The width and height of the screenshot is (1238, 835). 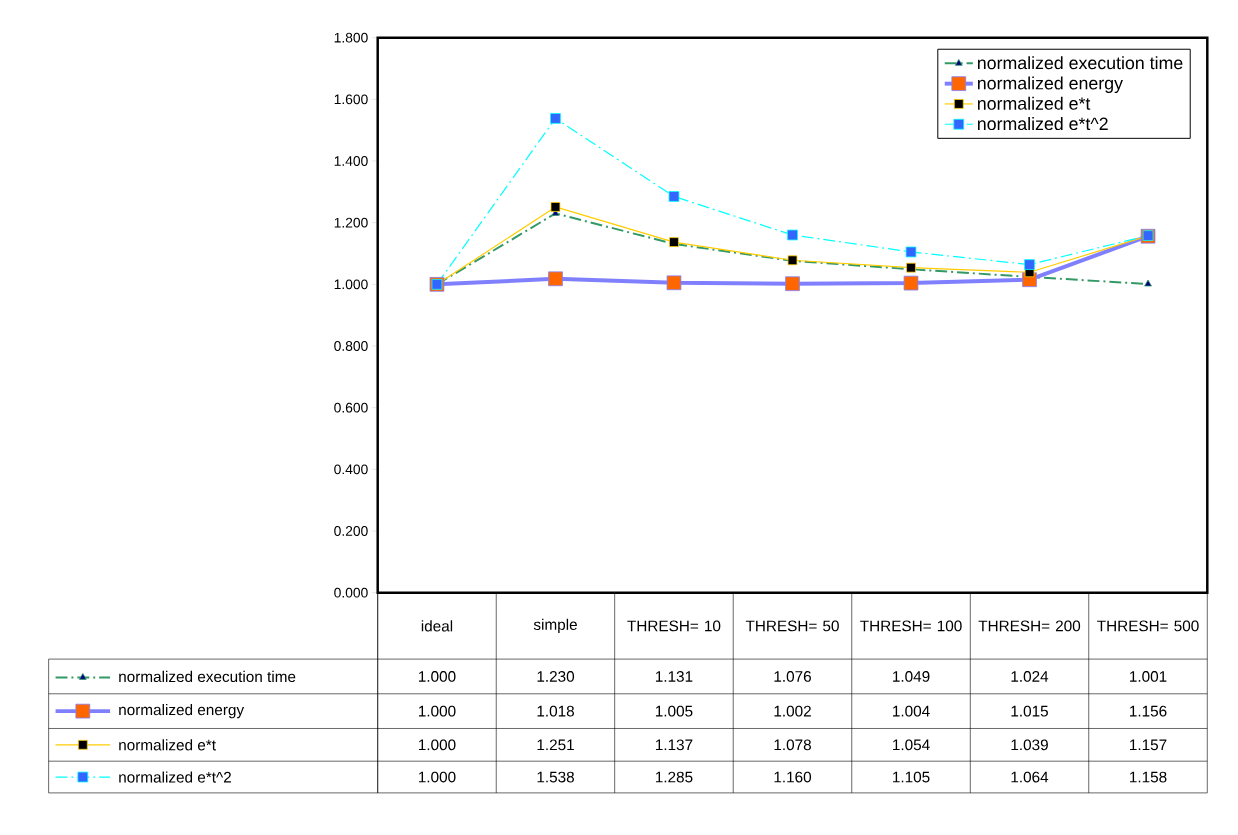 I want to click on x-tick-label: THRESH= 50, so click(x=792, y=626).